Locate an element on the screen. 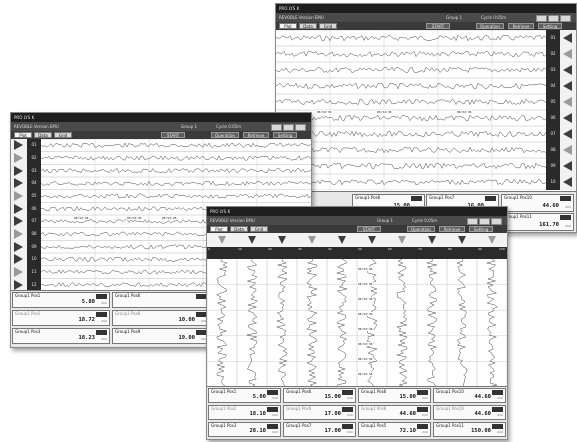 Image resolution: width=577 pixels, height=442 pixels. panel-unit: mm is located at coordinates (350, 398).